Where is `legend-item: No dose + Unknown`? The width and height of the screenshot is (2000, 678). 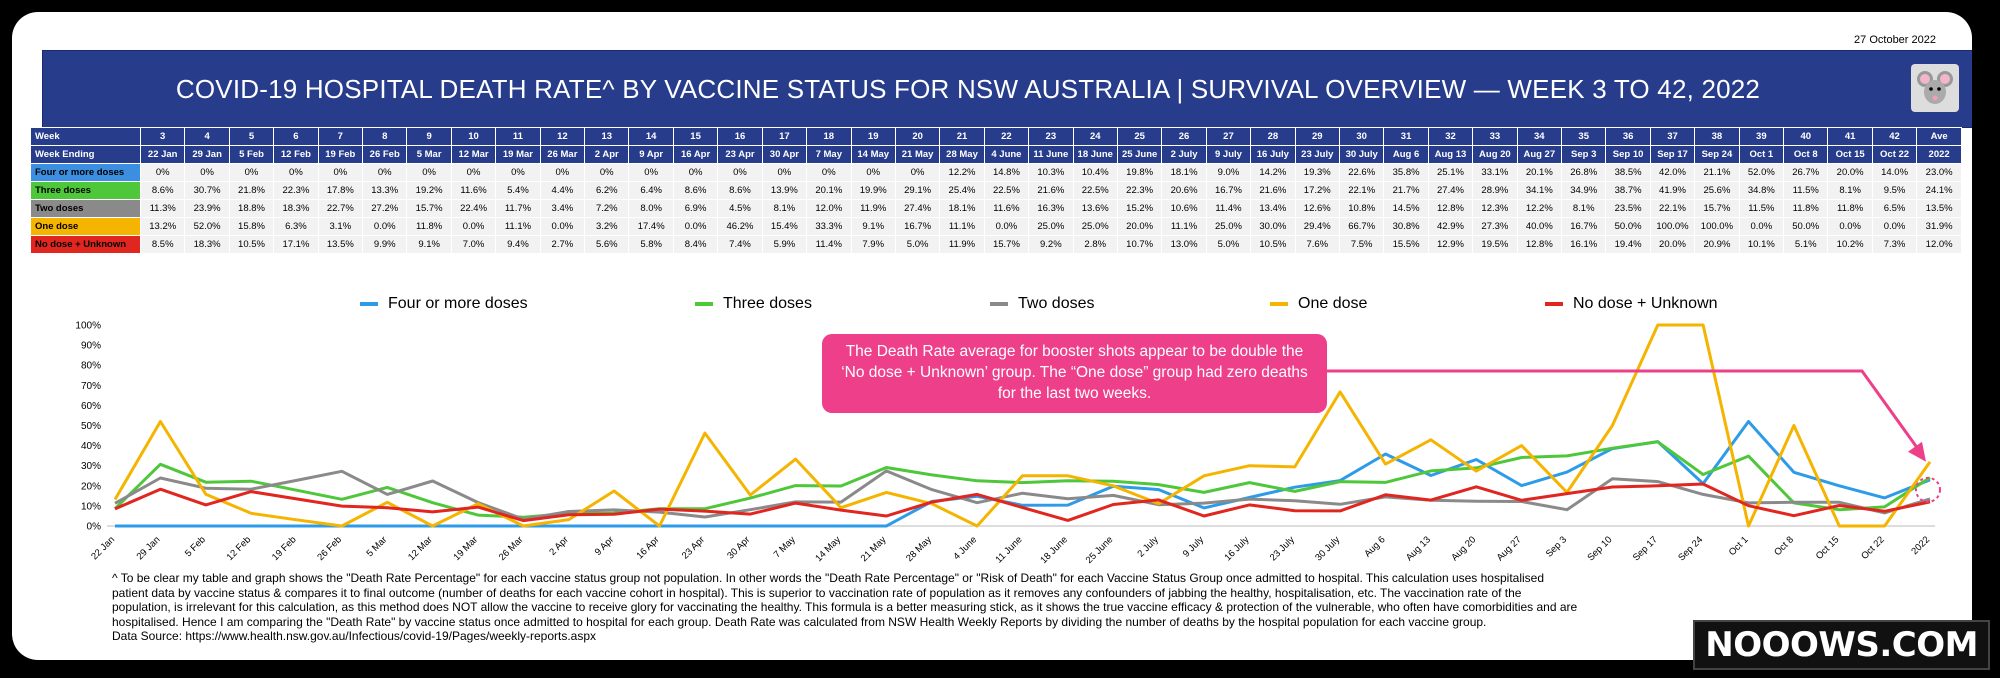
legend-item: No dose + Unknown is located at coordinates (1631, 304).